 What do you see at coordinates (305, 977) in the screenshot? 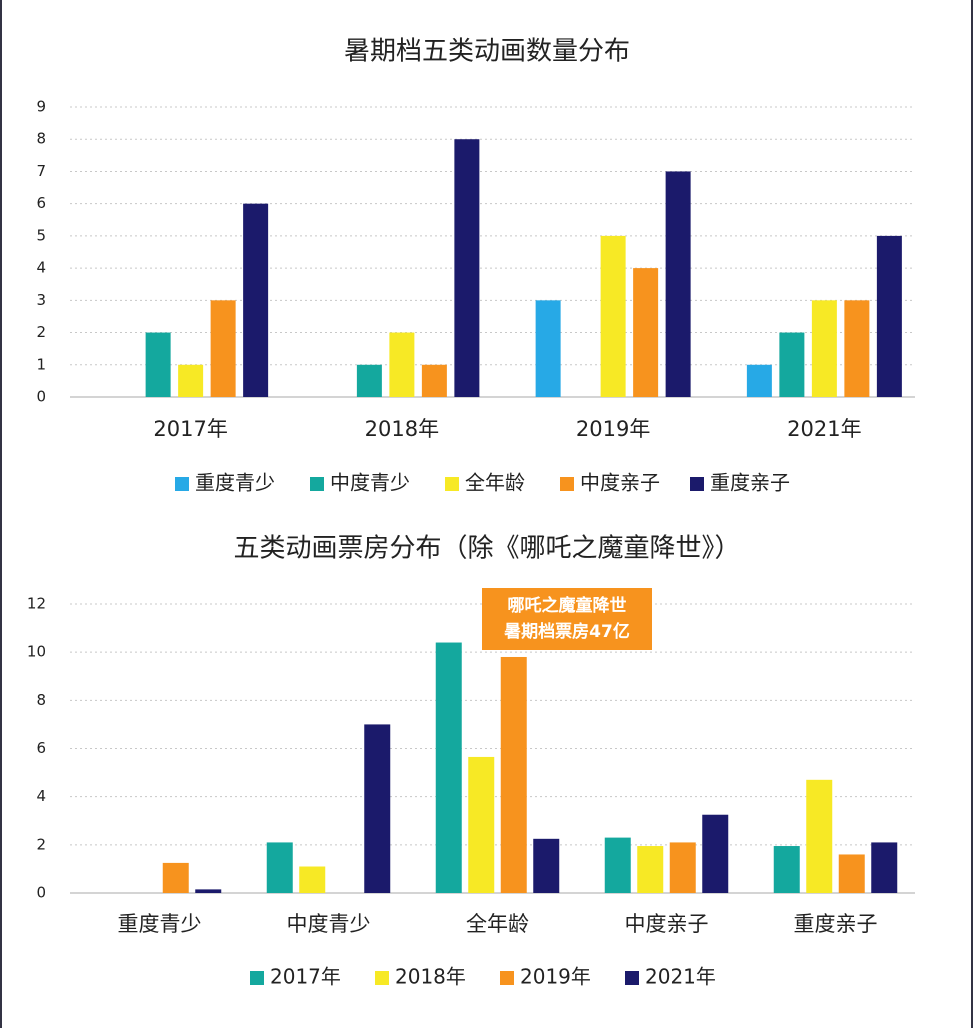
I see `legend-label: 2017年` at bounding box center [305, 977].